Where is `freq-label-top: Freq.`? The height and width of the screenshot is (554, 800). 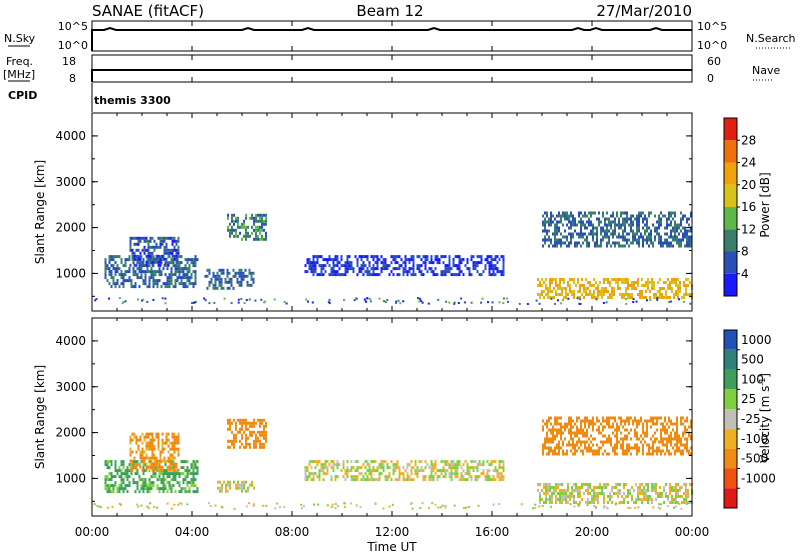
freq-label-top: Freq. is located at coordinates (19, 61).